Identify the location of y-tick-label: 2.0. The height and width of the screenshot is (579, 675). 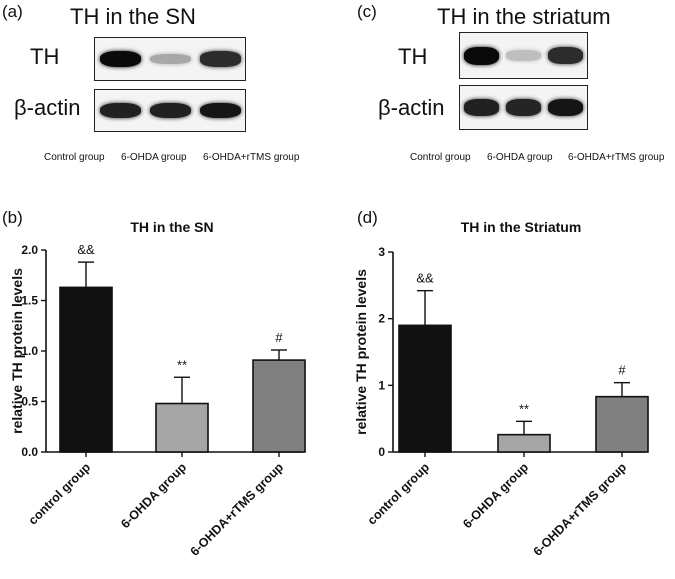
(29, 250).